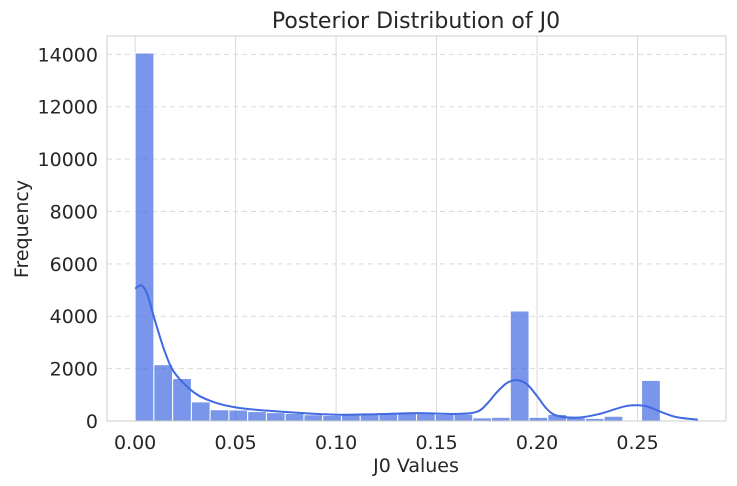 This screenshot has height=486, width=737. Describe the element at coordinates (537, 443) in the screenshot. I see `x-tick-label: 0.20` at that location.